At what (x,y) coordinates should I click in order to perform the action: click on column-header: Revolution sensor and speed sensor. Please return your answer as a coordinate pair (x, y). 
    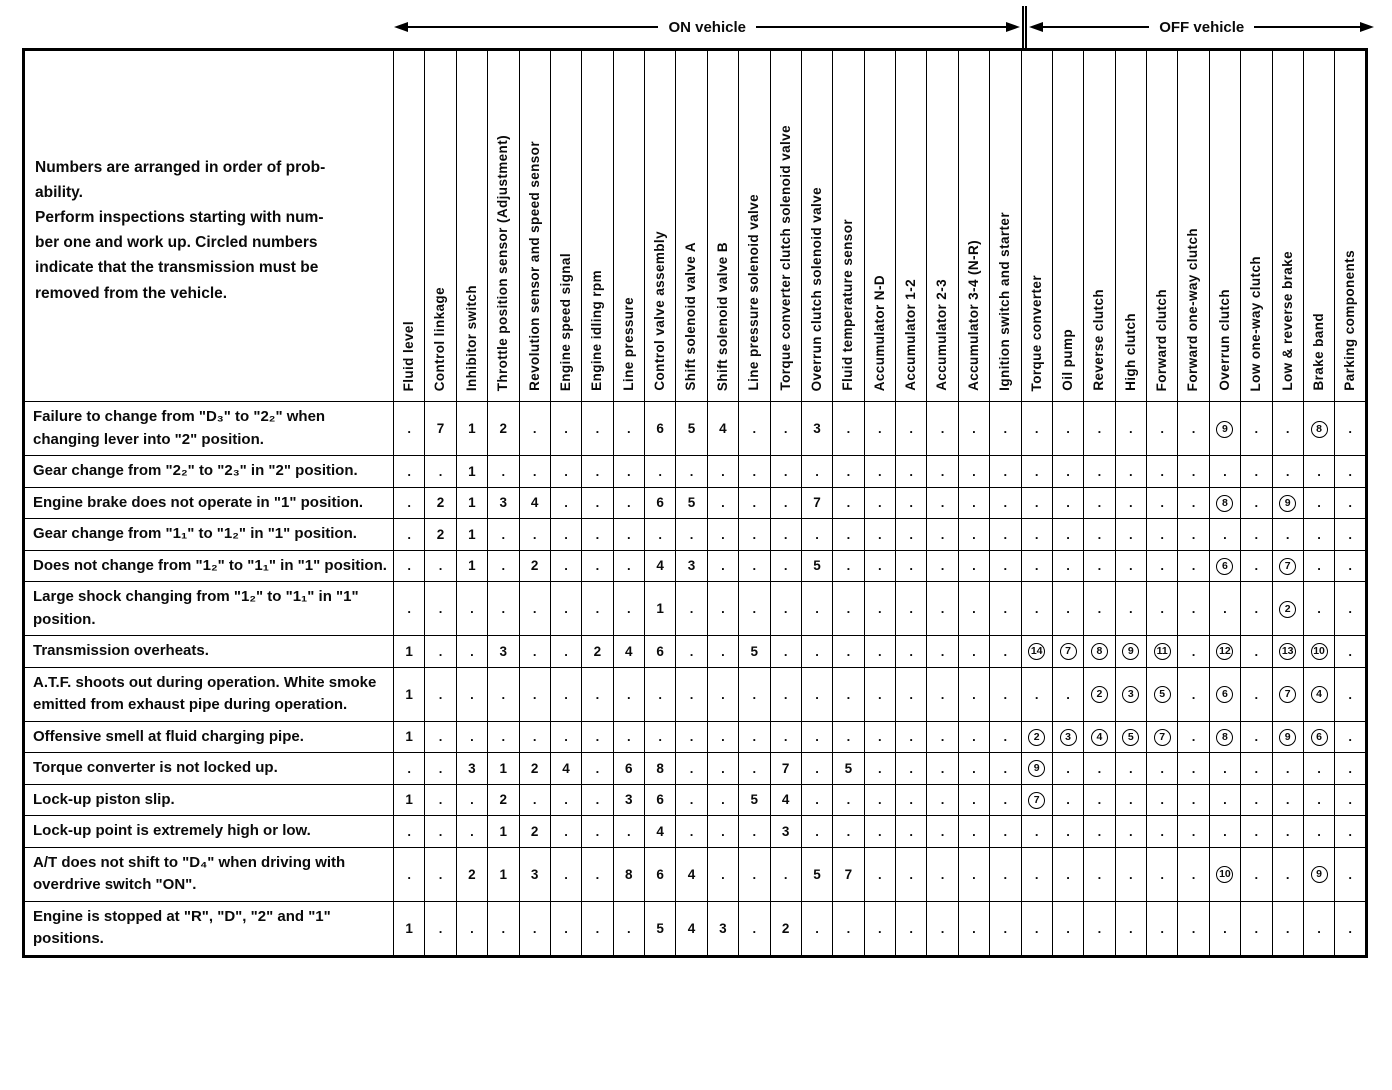
    Looking at the image, I should click on (534, 225).